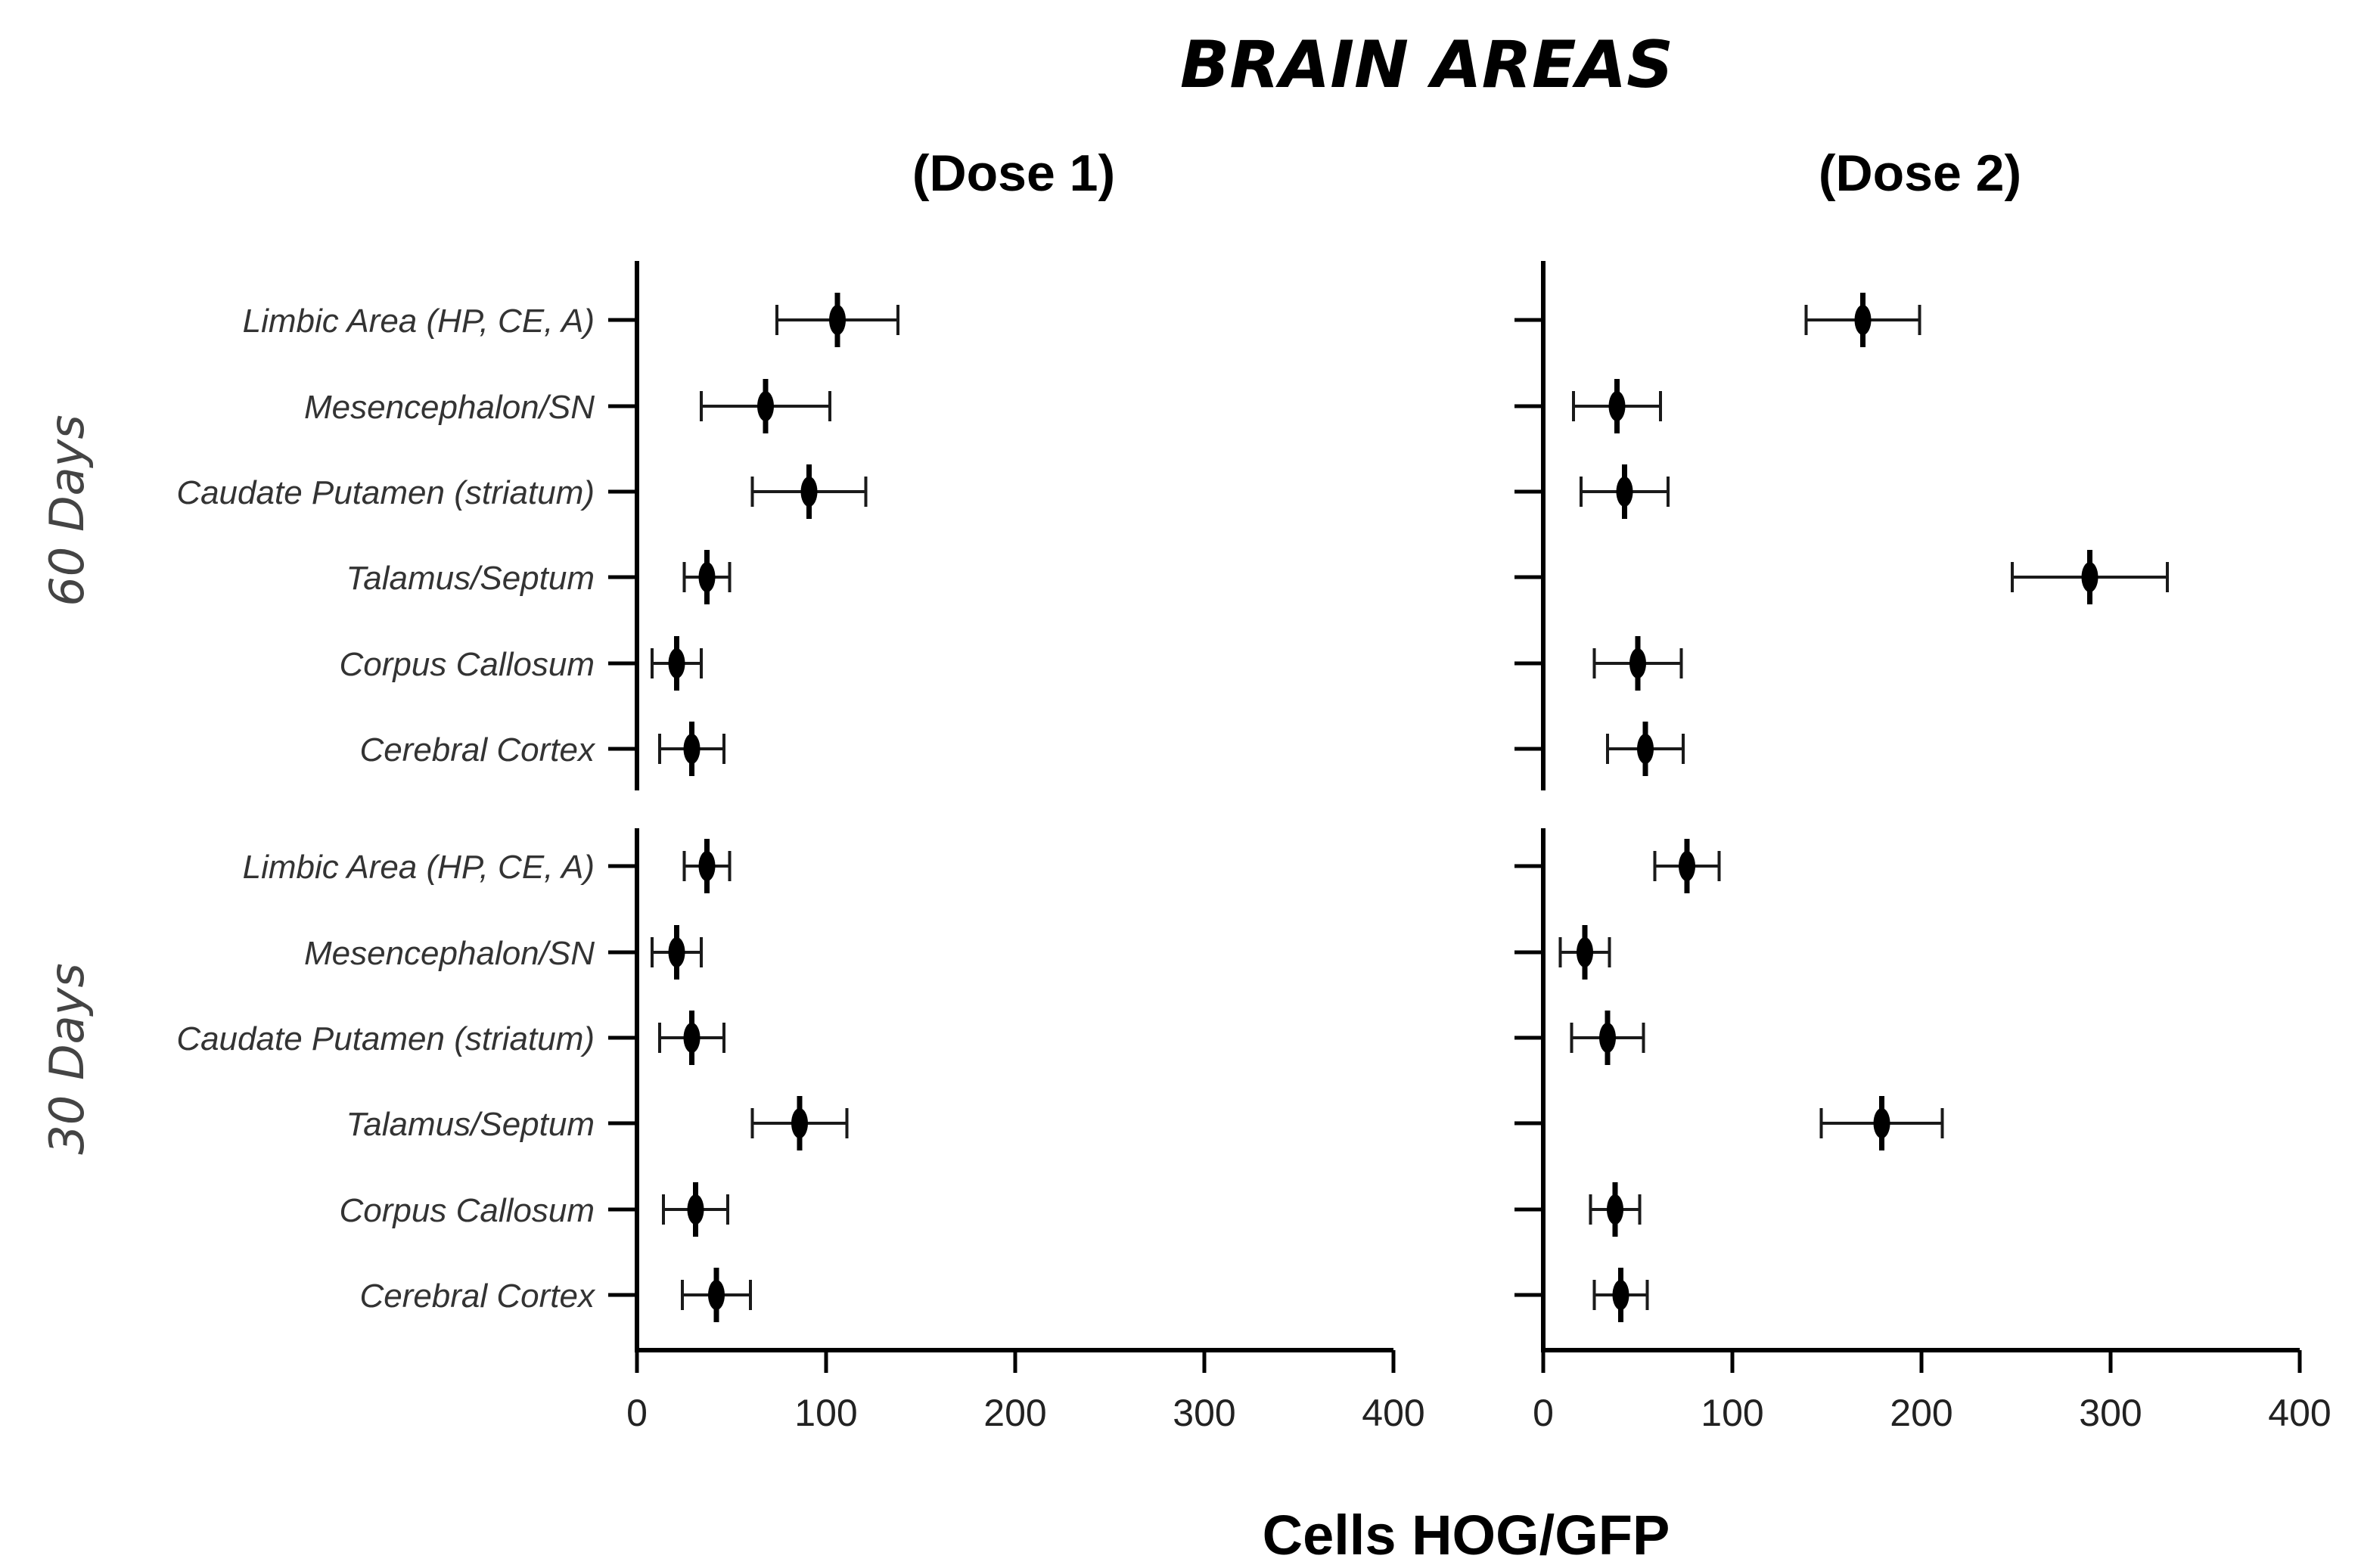 The height and width of the screenshot is (1568, 2361). I want to click on x-tick-label-dose-2-0: 0, so click(1543, 1413).